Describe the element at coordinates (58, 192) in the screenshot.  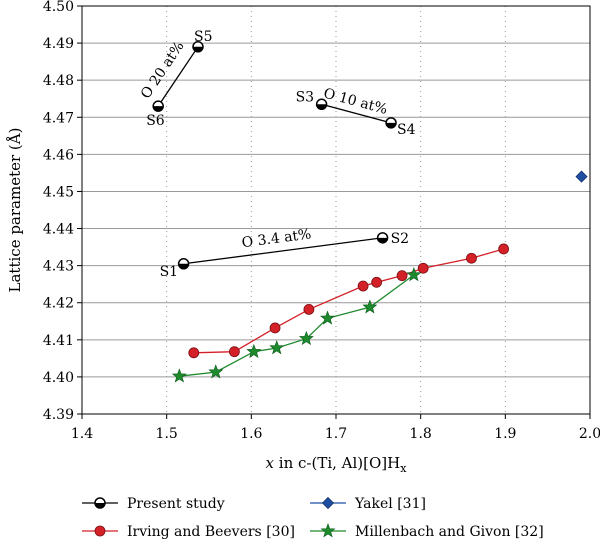
I see `y-tick-label: 4.45` at that location.